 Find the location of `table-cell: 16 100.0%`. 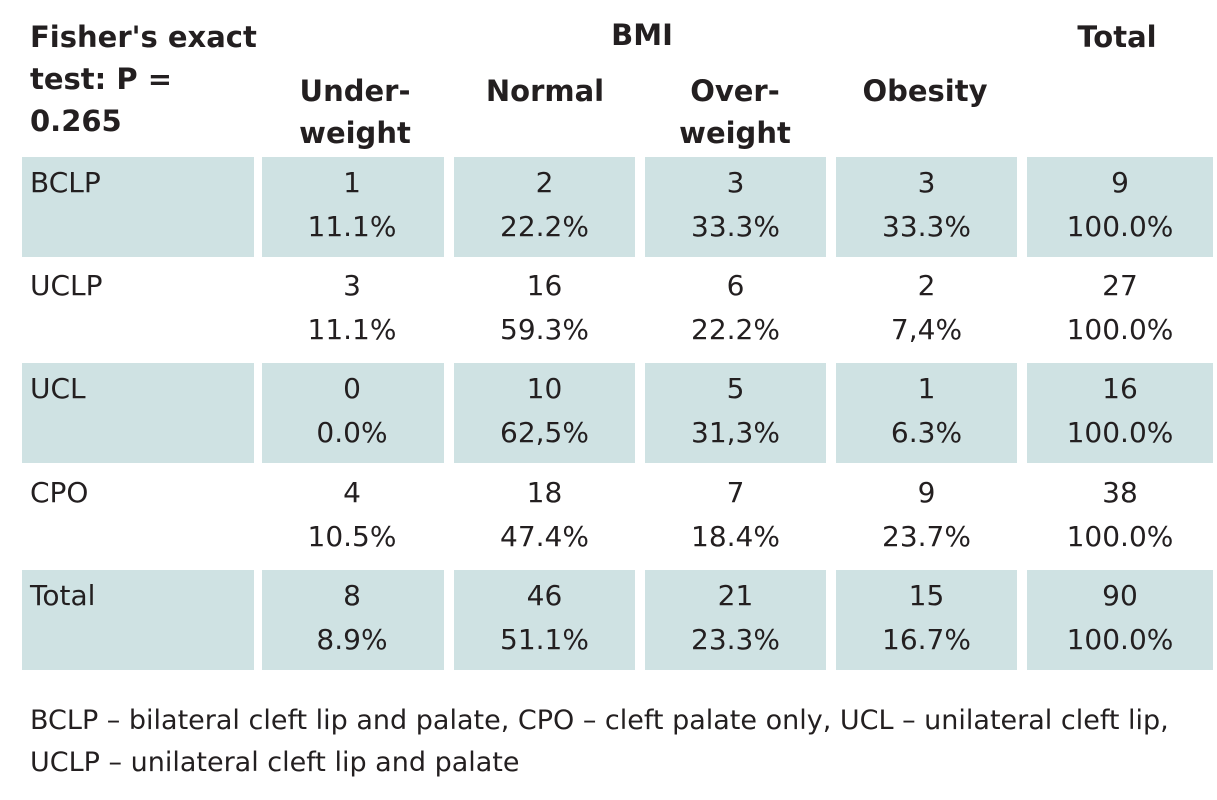

table-cell: 16 100.0% is located at coordinates (1120, 413).